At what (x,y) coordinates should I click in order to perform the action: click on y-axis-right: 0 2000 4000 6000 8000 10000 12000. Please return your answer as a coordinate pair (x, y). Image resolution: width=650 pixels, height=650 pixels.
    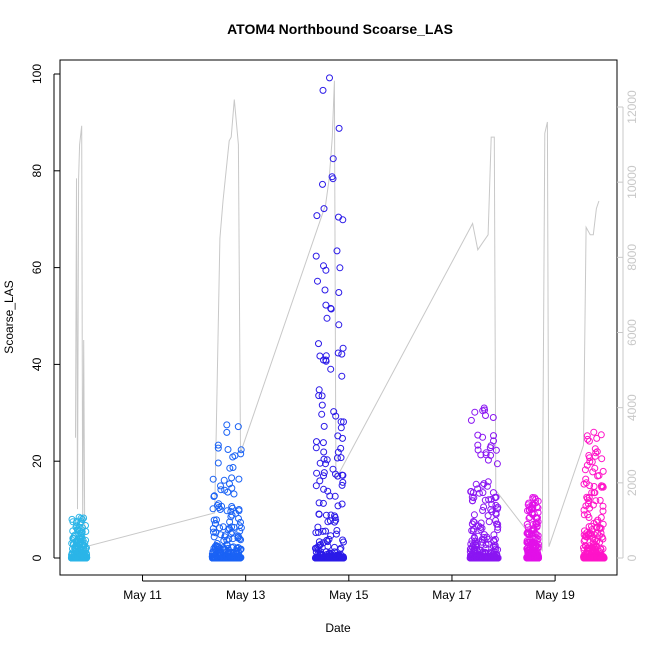
    Looking at the image, I should click on (628, 325).